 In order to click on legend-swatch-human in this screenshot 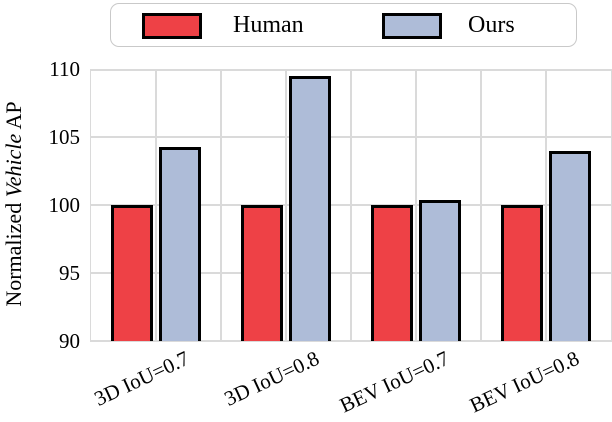, I will do `click(172, 26)`.